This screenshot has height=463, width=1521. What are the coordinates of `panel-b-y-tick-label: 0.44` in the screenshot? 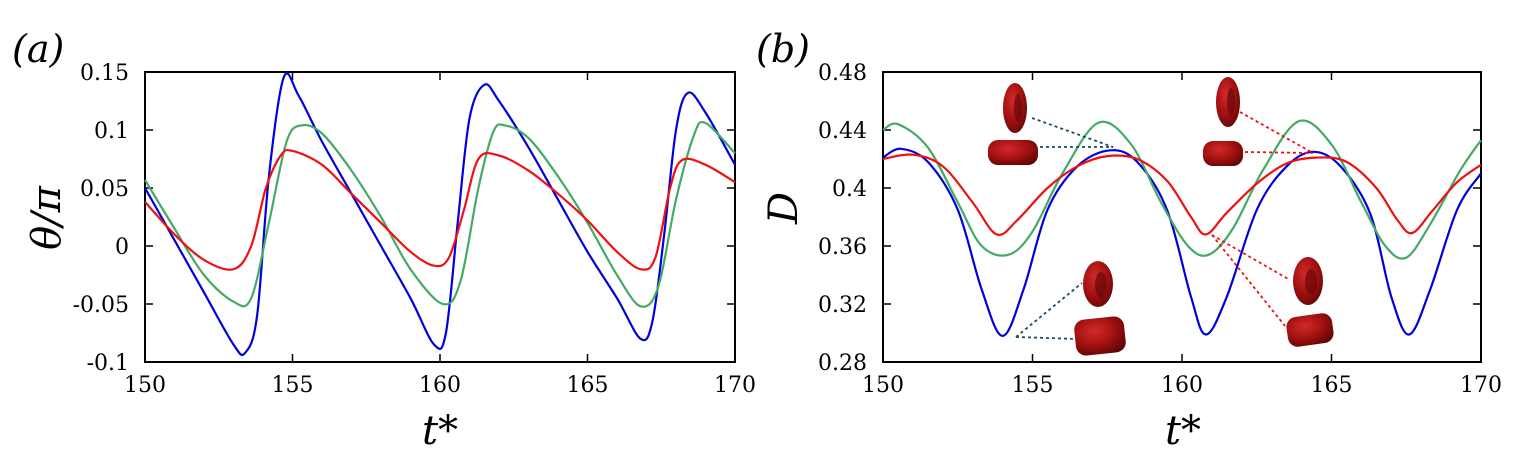 It's located at (842, 131).